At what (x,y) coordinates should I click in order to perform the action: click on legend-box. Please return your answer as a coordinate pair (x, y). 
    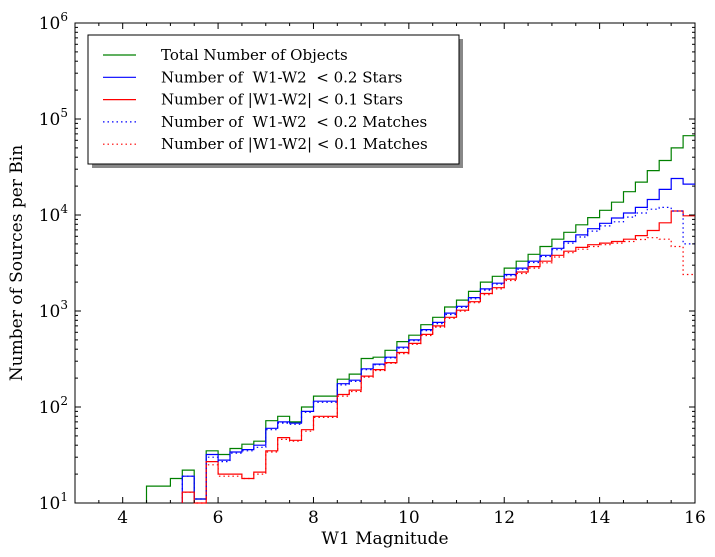
    Looking at the image, I should click on (273, 99).